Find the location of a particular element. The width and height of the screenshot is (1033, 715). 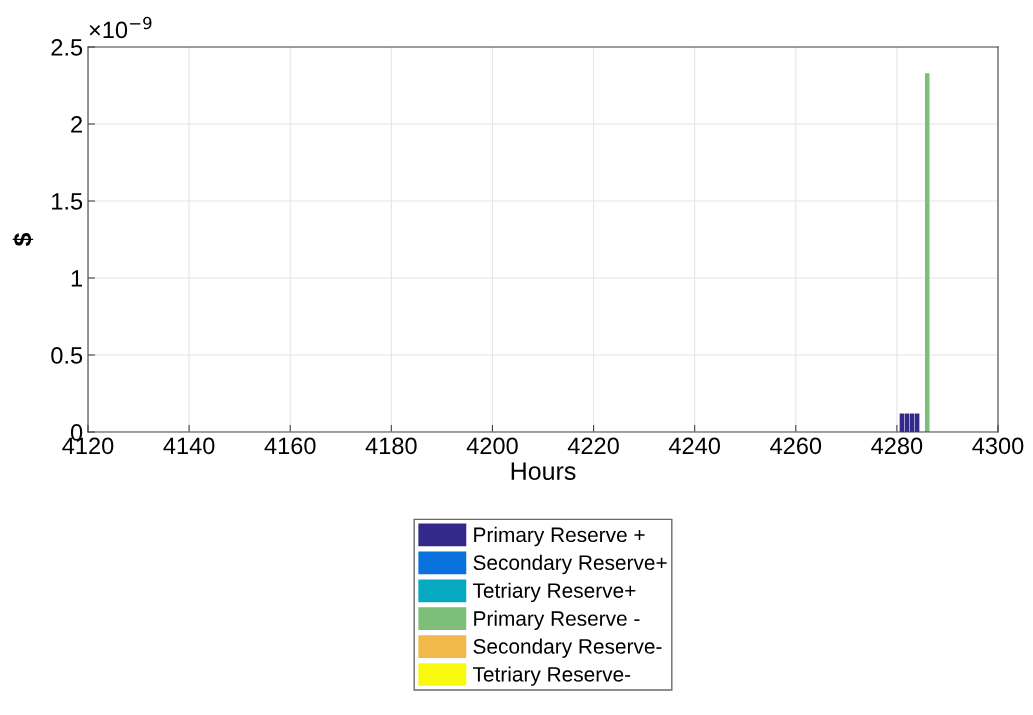

legend-label: Primary Reserve - is located at coordinates (557, 620).